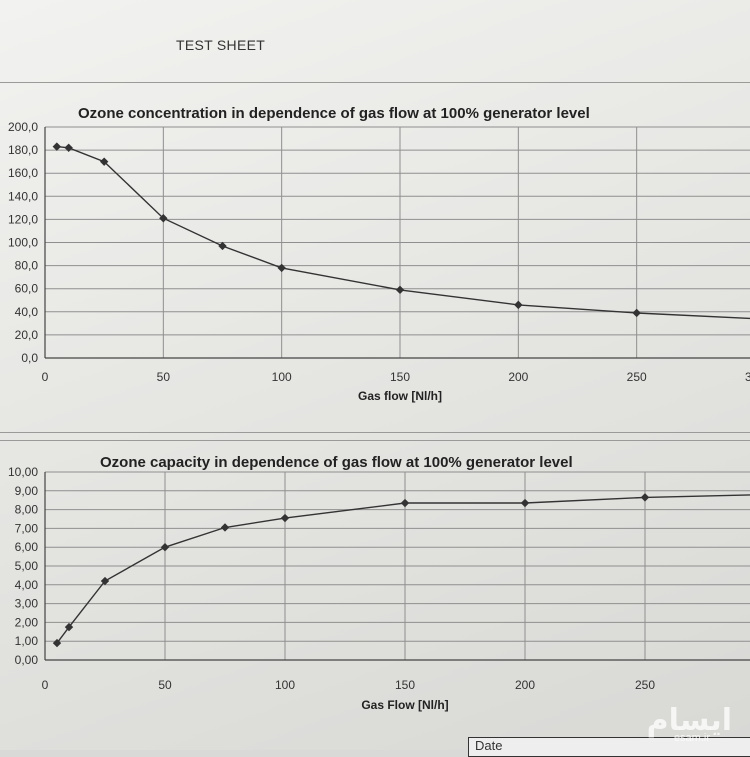 The image size is (750, 757). I want to click on concentration-y-tick-label: 80,0, so click(27, 266).